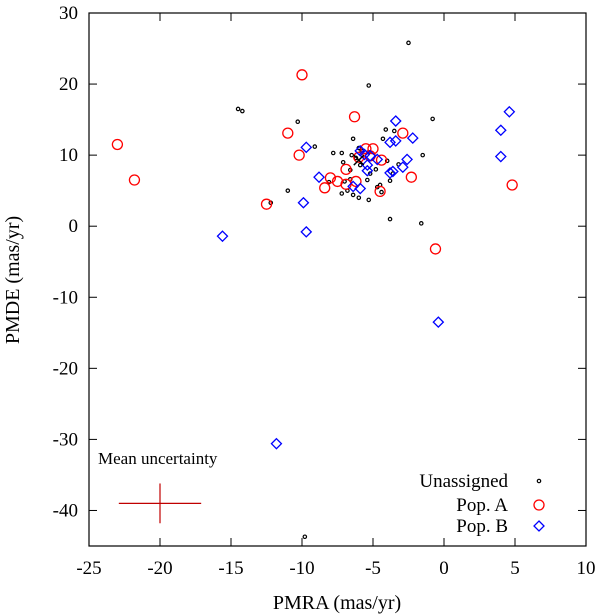 Image resolution: width=600 pixels, height=615 pixels. Describe the element at coordinates (444, 568) in the screenshot. I see `x-tick-label: 0` at that location.